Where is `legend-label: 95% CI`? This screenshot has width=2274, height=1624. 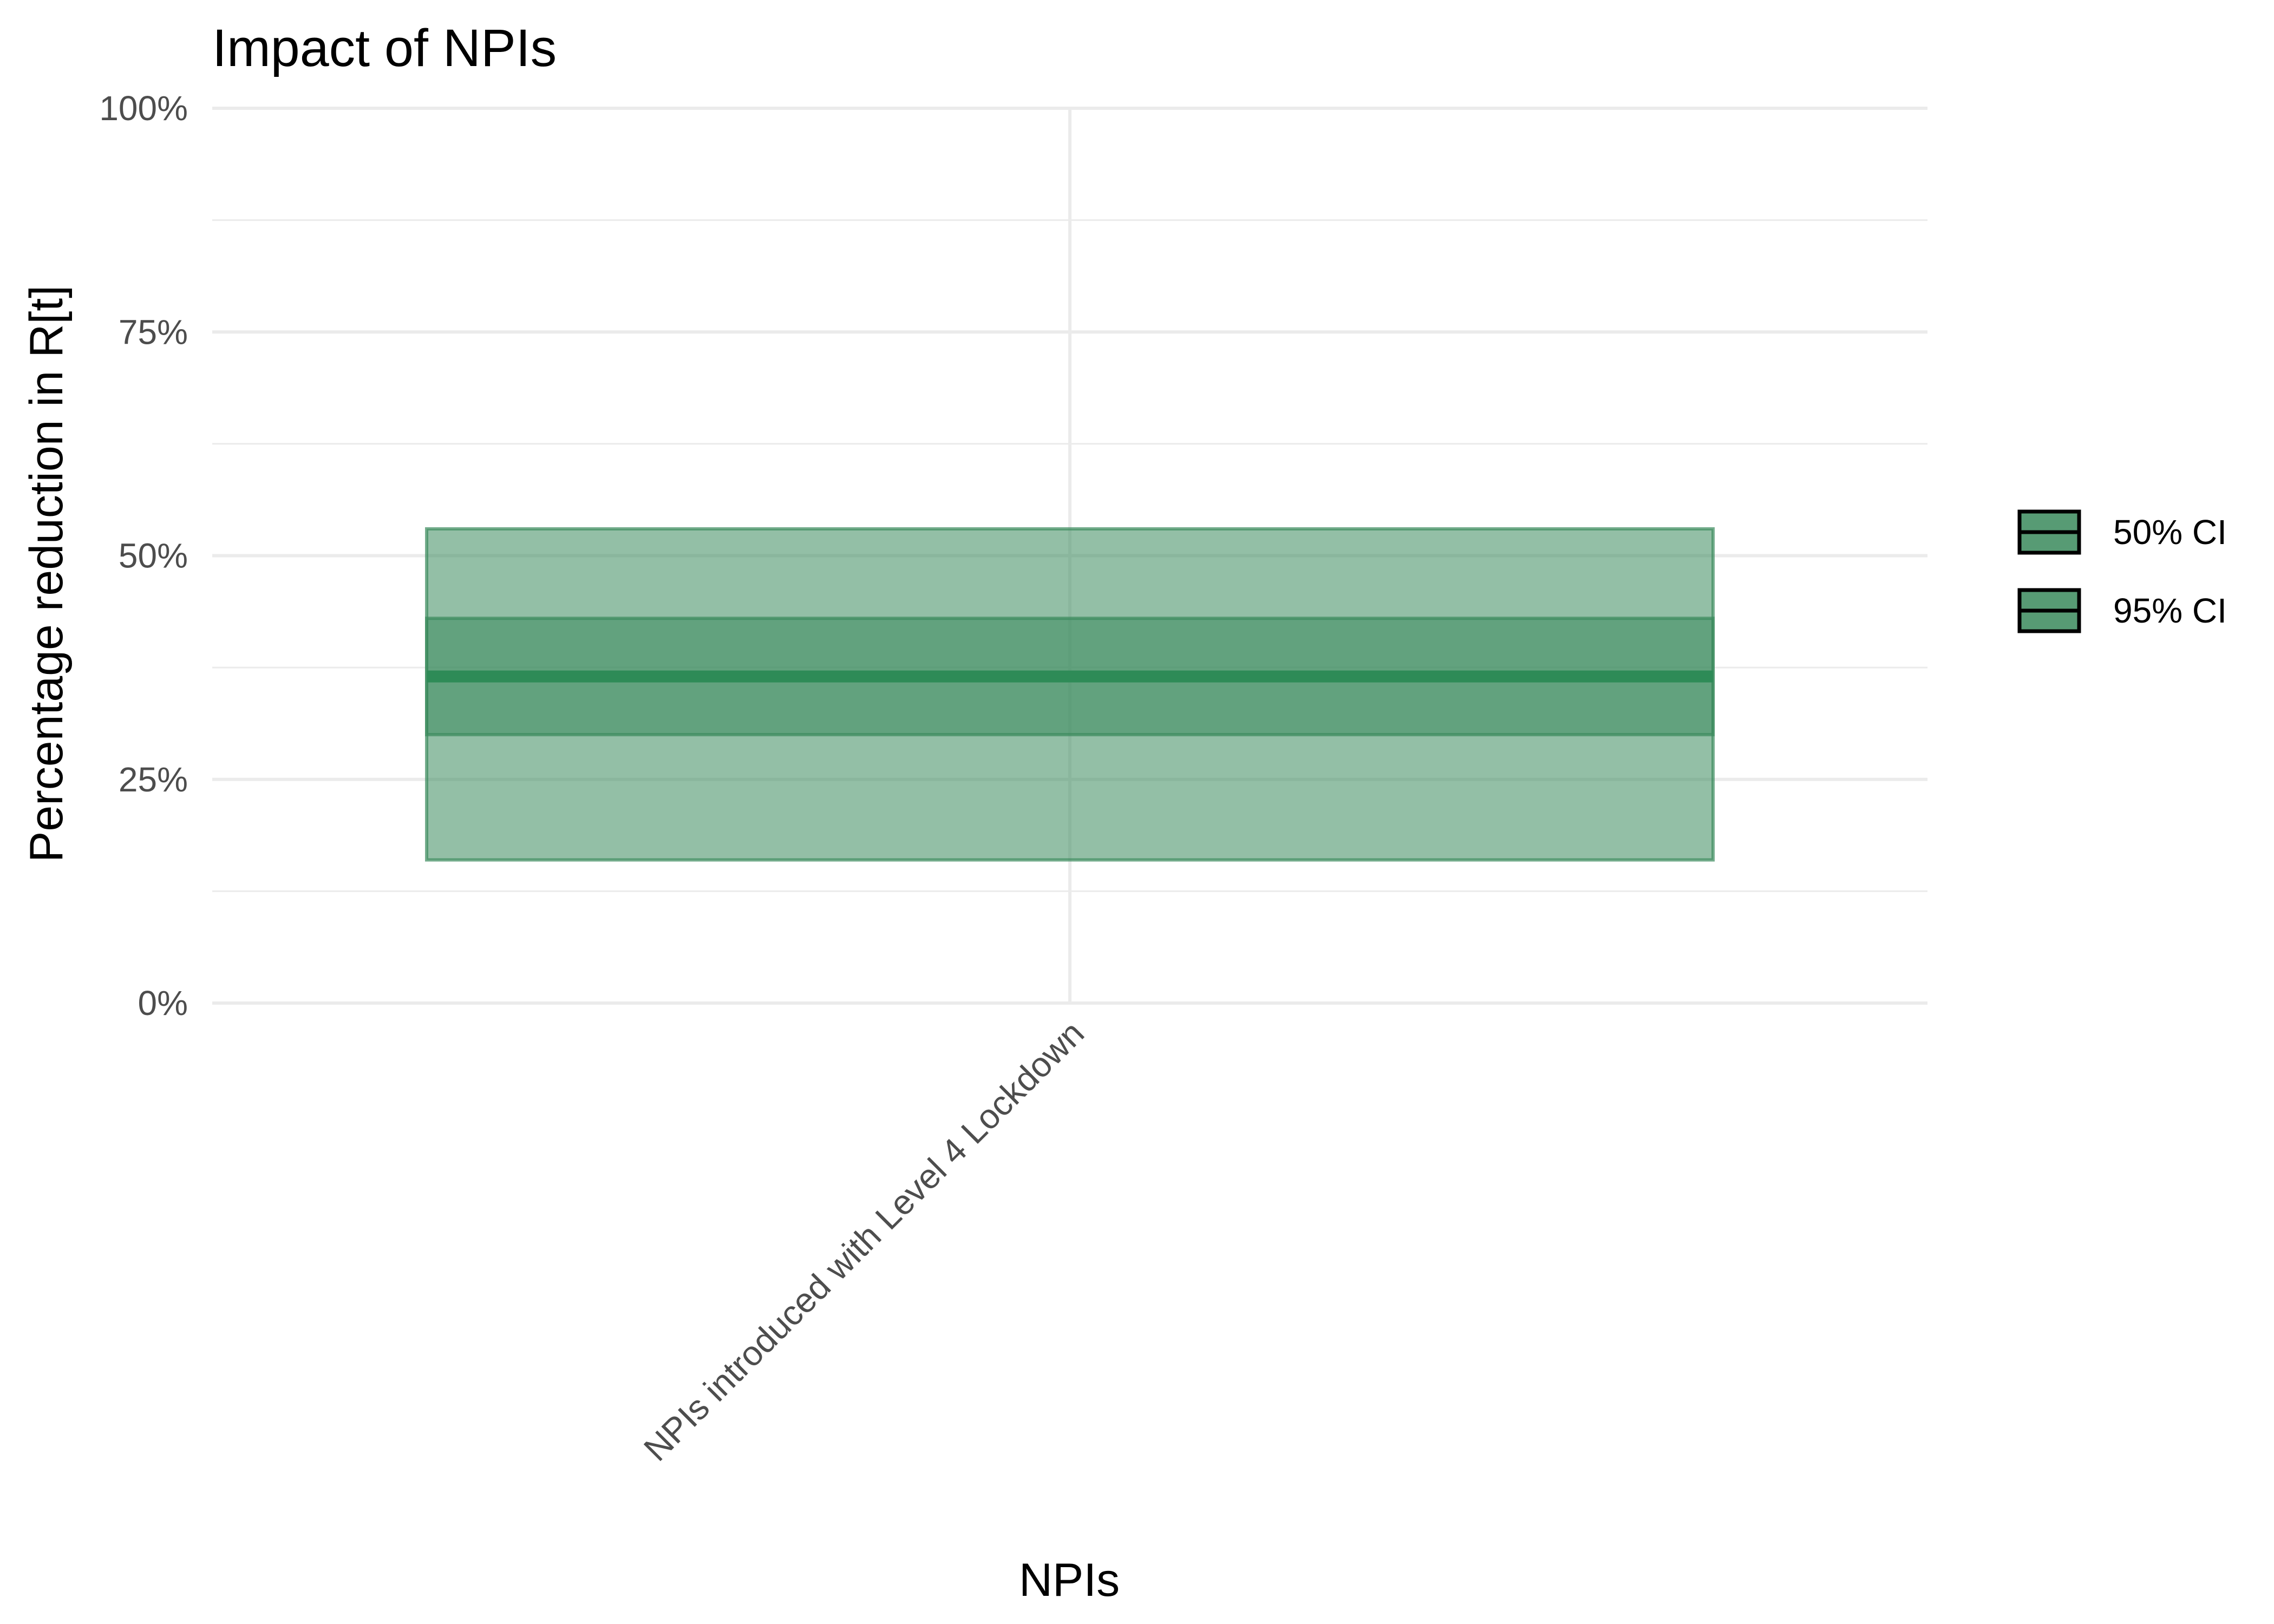
legend-label: 95% CI is located at coordinates (2170, 611).